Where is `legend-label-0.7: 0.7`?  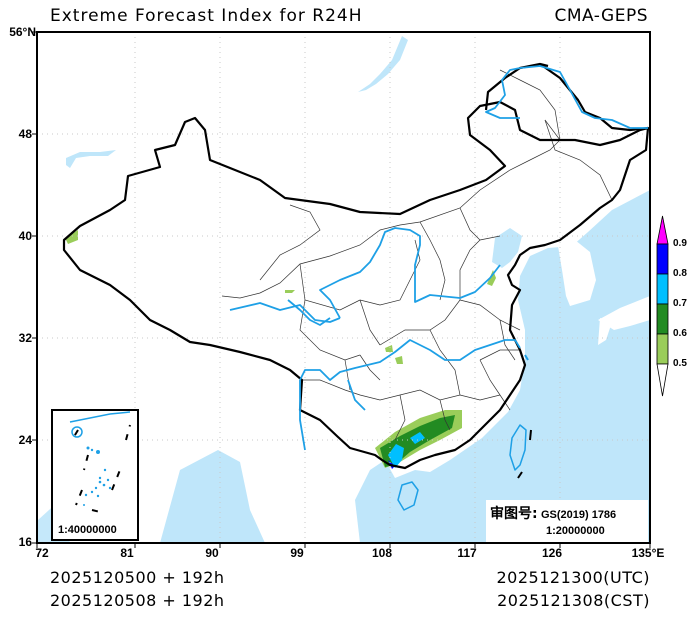
legend-label-0.7: 0.7 is located at coordinates (680, 303).